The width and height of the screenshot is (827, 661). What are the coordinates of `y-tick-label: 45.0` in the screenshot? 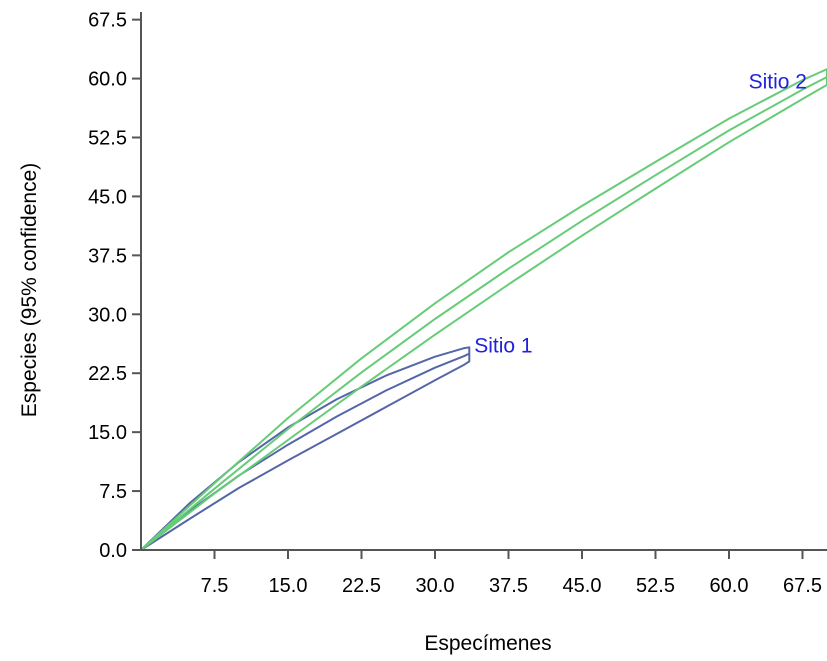 It's located at (107, 197).